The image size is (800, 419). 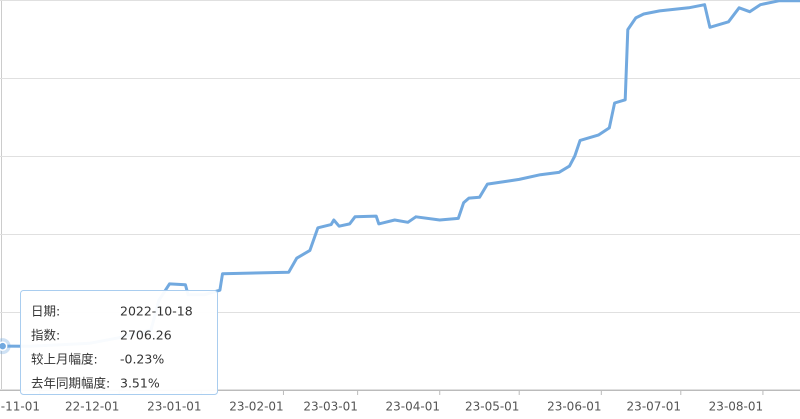 I want to click on x-tick-label: 23-03-01, so click(x=330, y=407).